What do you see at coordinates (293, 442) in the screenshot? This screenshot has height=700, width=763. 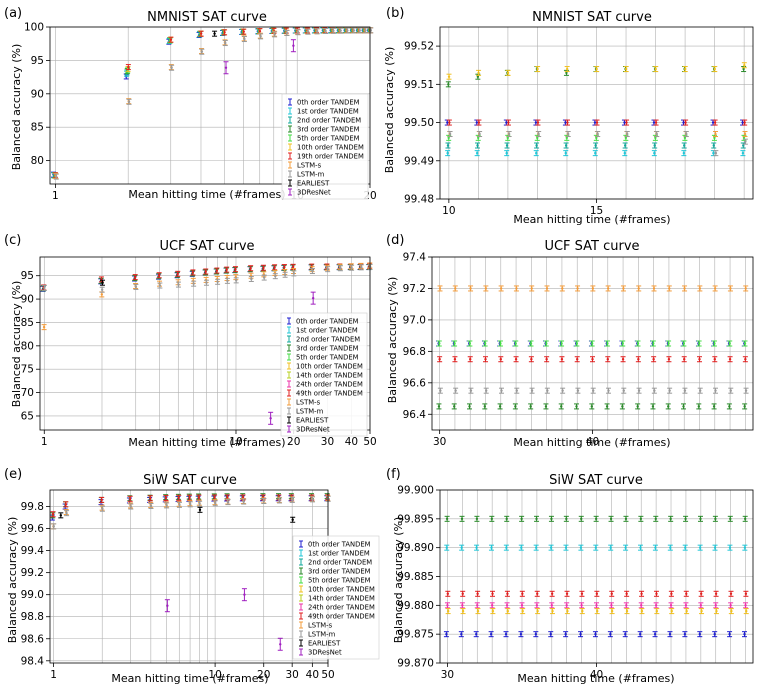 I see `x-tick-label: 20` at bounding box center [293, 442].